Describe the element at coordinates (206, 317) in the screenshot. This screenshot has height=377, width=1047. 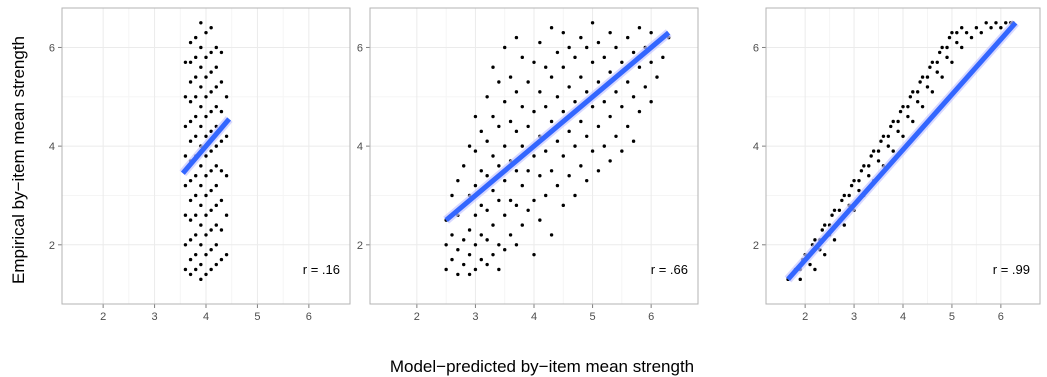
I see `x-tick-label: 4` at that location.